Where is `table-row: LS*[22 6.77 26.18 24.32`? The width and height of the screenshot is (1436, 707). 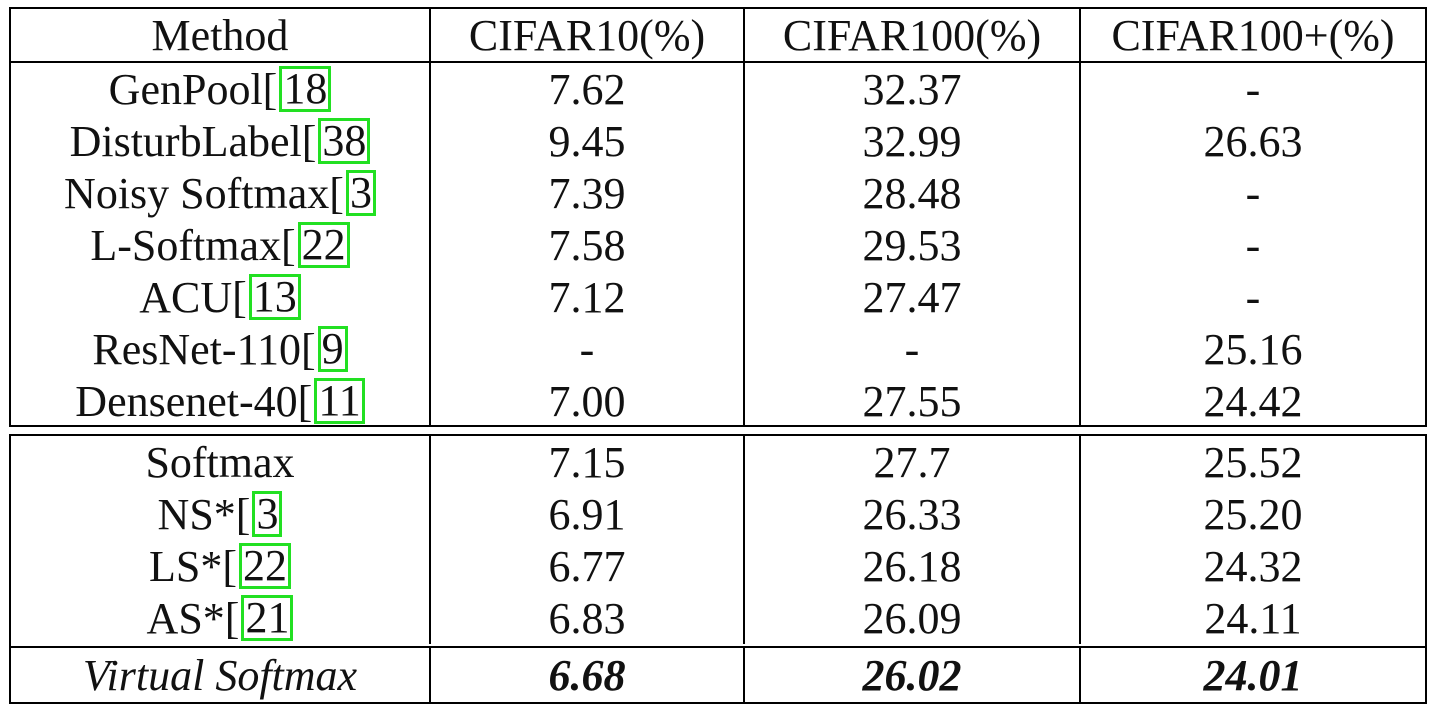 table-row: LS*[22 6.77 26.18 24.32 is located at coordinates (718, 566).